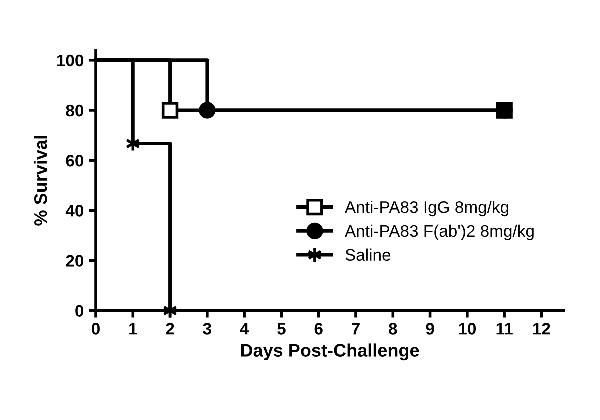 The height and width of the screenshot is (420, 600). I want to click on x-tick-label: 11, so click(504, 329).